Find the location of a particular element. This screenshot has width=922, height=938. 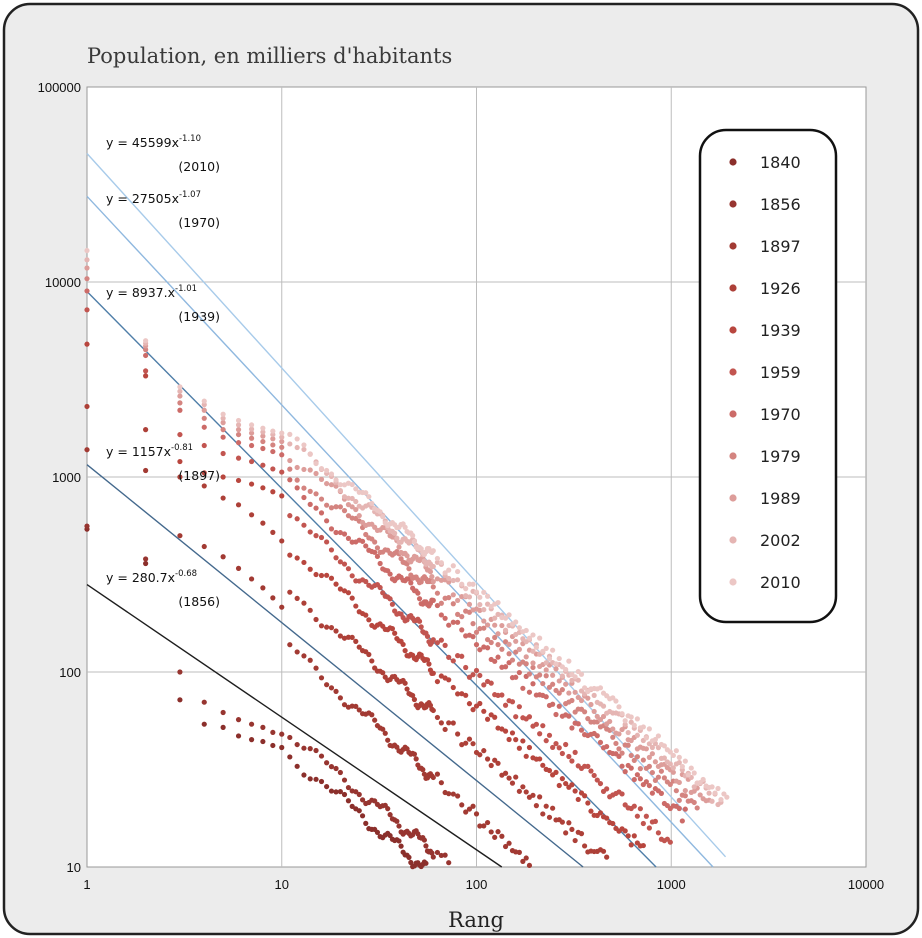

legend-label: 1840 is located at coordinates (780, 162).